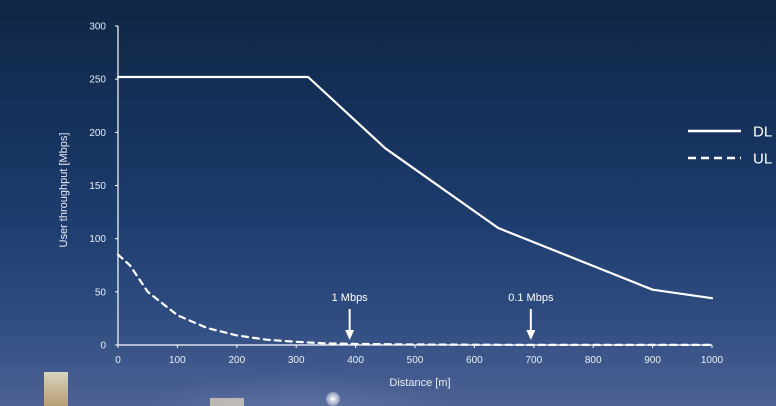 This screenshot has height=406, width=776. Describe the element at coordinates (730, 146) in the screenshot. I see `legend: DL UL` at that location.